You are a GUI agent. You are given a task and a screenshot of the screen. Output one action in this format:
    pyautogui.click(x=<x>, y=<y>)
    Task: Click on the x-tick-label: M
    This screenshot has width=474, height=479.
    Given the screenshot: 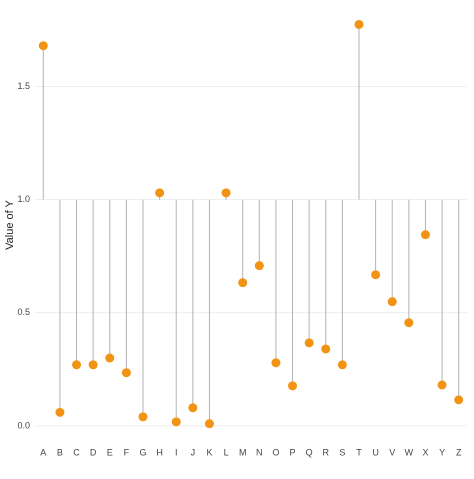 What is the action you would take?
    pyautogui.click(x=243, y=452)
    